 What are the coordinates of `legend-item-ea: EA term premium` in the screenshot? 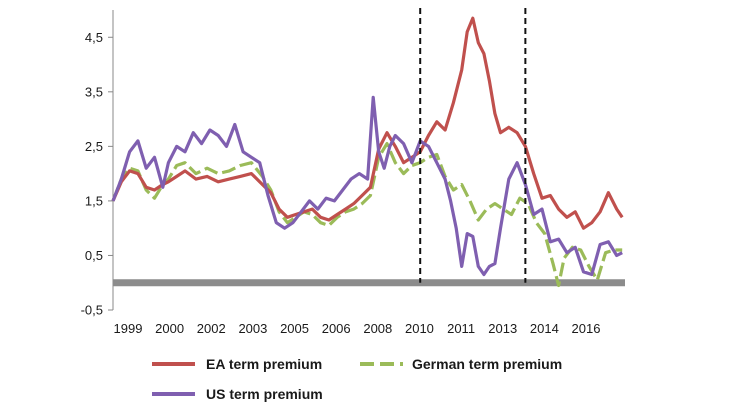 It's located at (237, 364).